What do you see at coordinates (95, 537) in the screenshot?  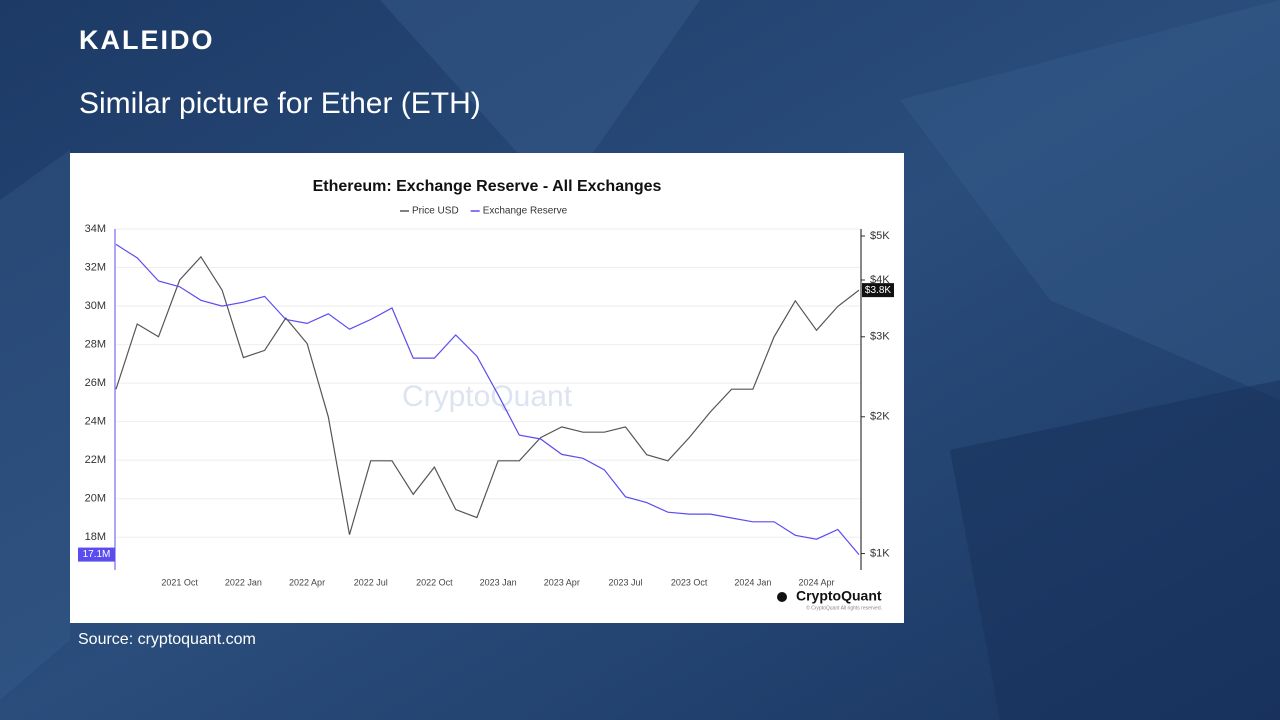 I see `y-tick-label: 18M` at bounding box center [95, 537].